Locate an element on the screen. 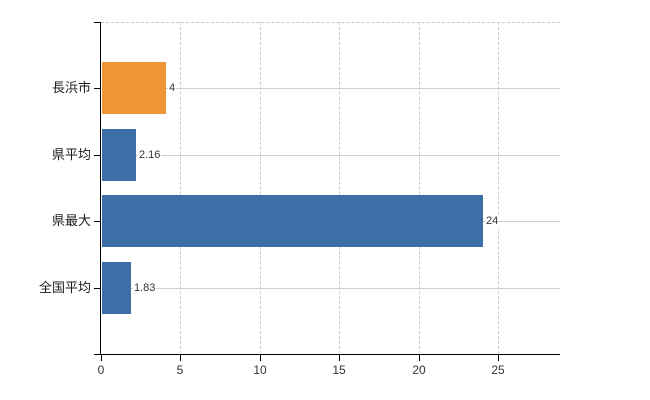 The width and height of the screenshot is (650, 400). bar-value-label: 4 is located at coordinates (172, 88).